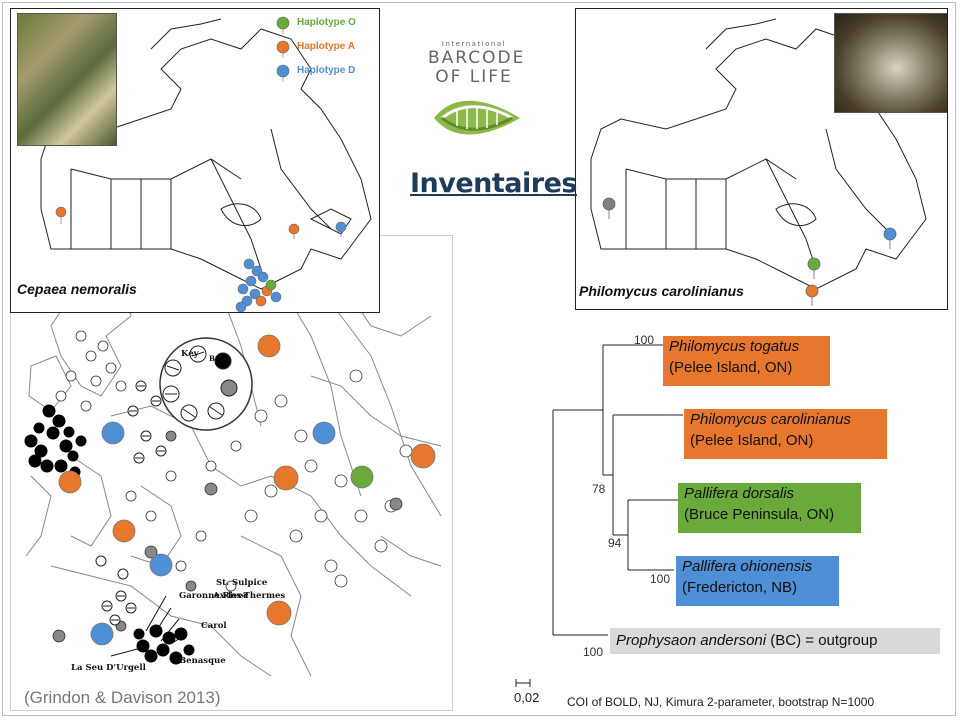 The height and width of the screenshot is (720, 960). Describe the element at coordinates (326, 46) in the screenshot. I see `legend-haplotype-a: Haplotype A` at that location.